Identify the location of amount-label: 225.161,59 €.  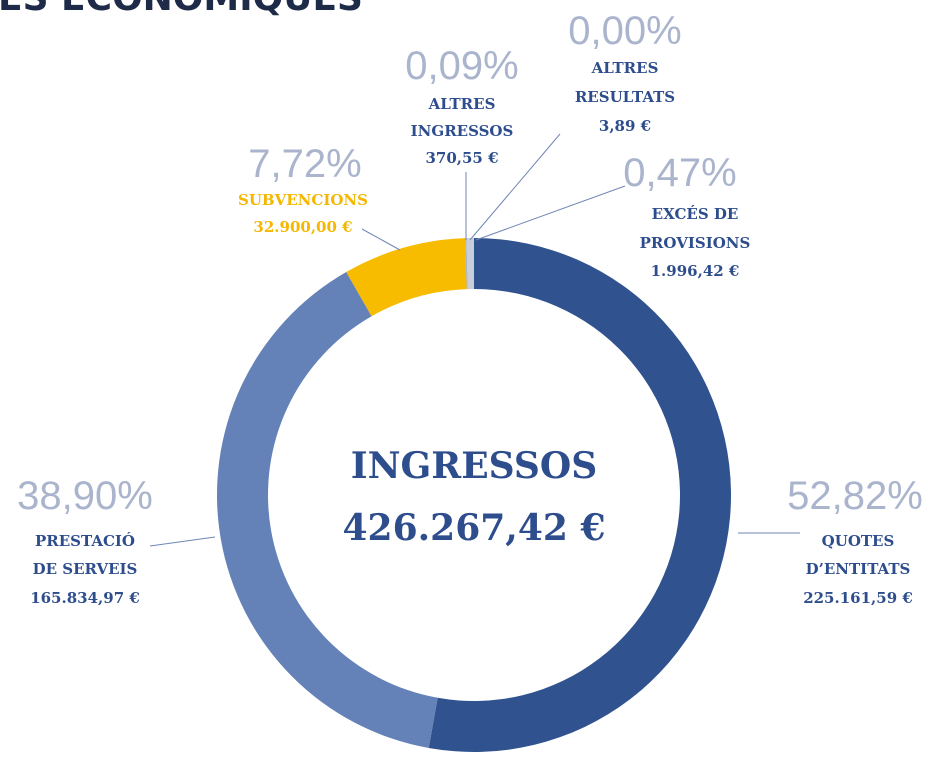
(858, 598).